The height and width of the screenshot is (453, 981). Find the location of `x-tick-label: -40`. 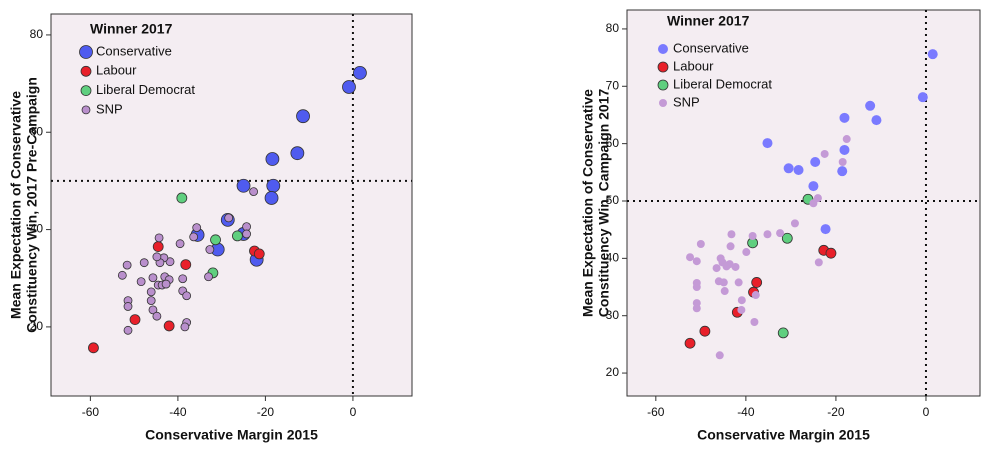

x-tick-label: -40 is located at coordinates (746, 412).